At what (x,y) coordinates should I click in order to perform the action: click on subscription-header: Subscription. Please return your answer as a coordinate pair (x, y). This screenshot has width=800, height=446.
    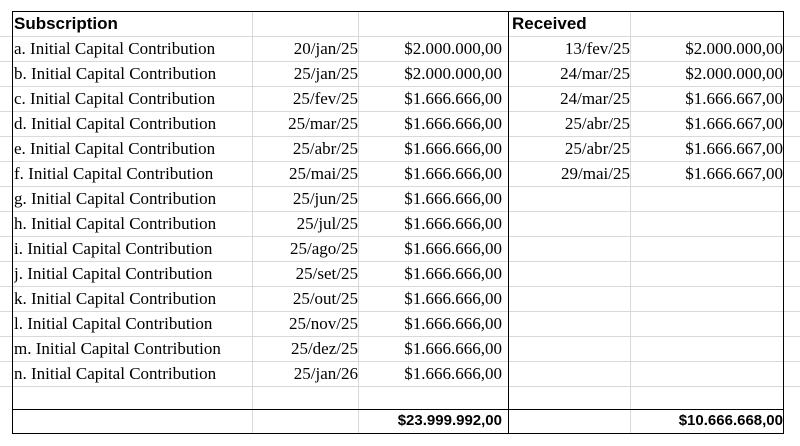
    Looking at the image, I should click on (66, 23).